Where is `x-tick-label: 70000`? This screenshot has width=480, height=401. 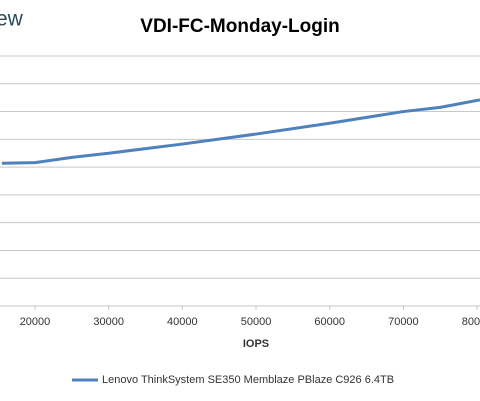
x-tick-label: 70000 is located at coordinates (403, 322).